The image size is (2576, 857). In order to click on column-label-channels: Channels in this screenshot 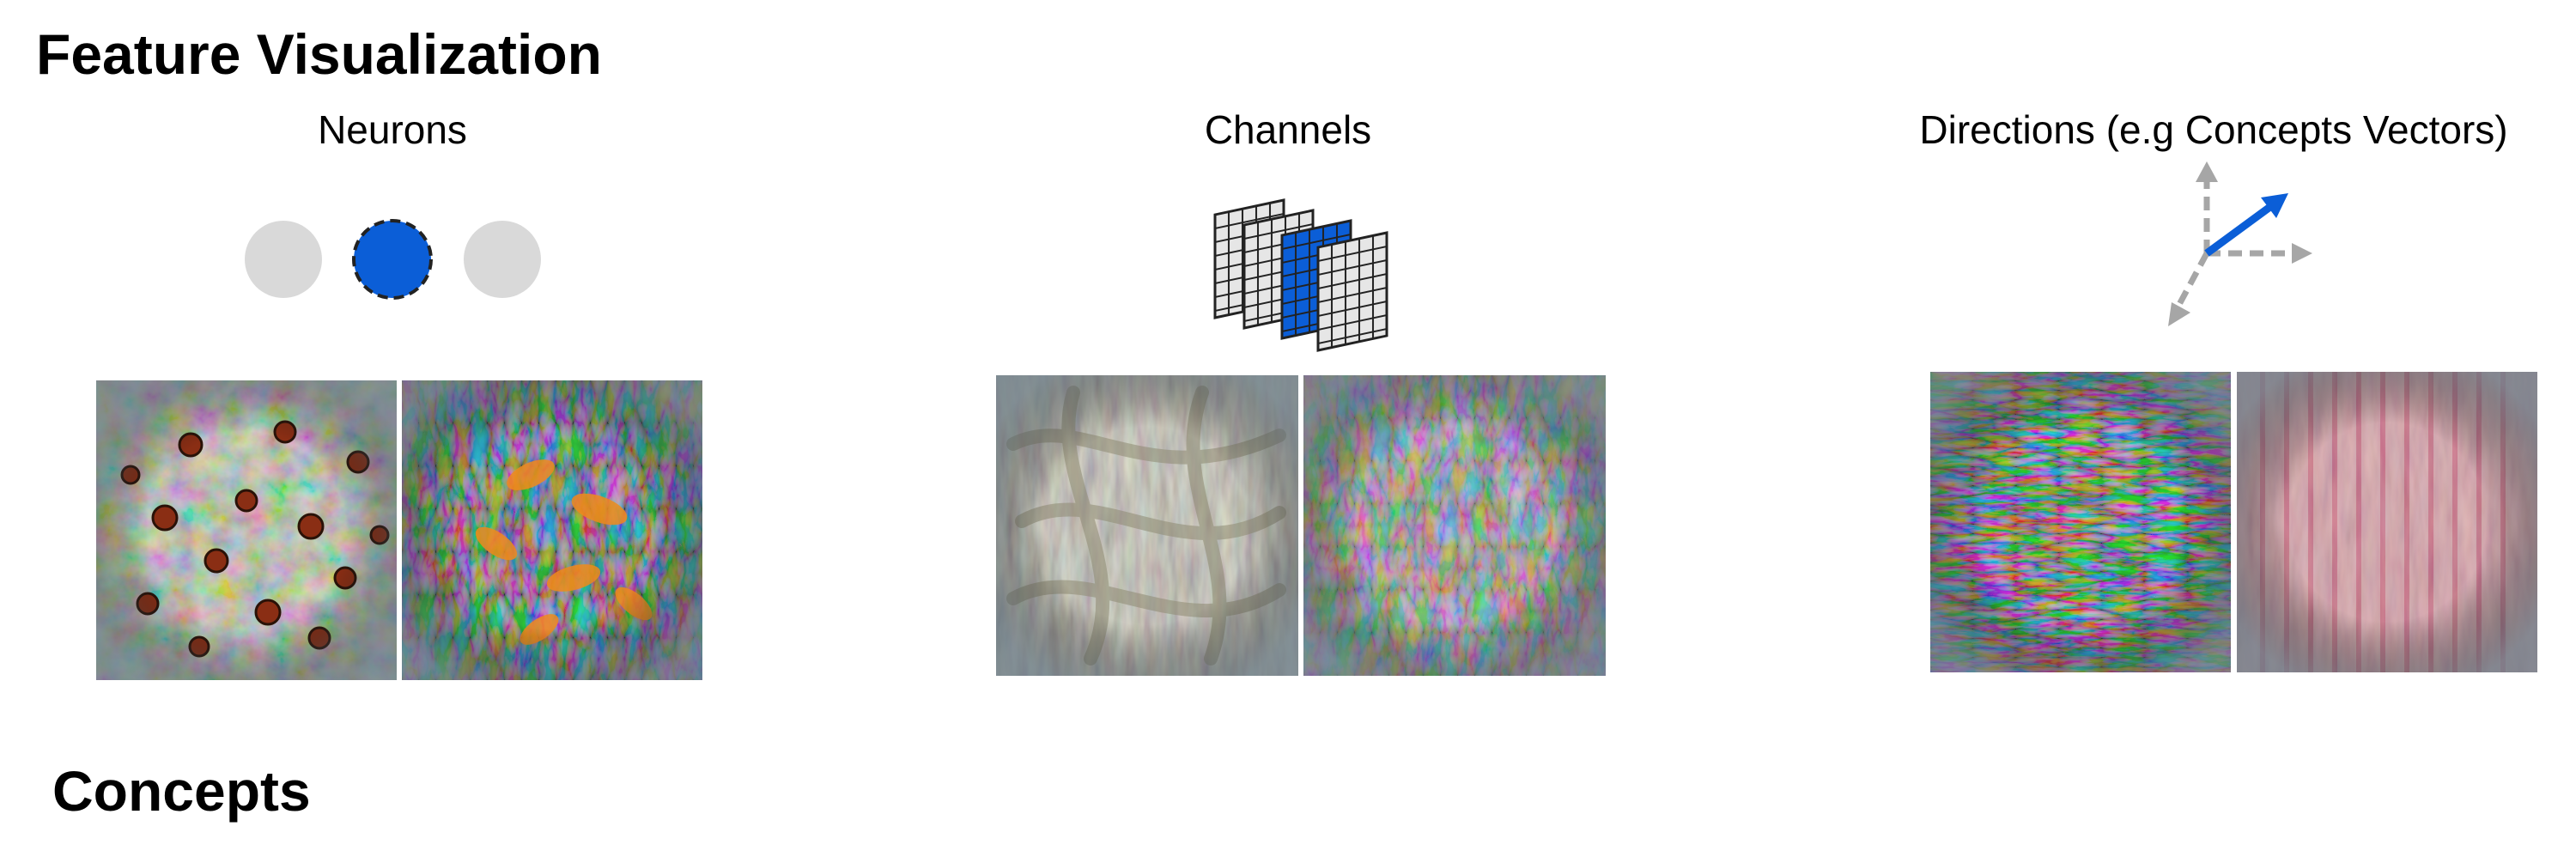, I will do `click(1288, 129)`.